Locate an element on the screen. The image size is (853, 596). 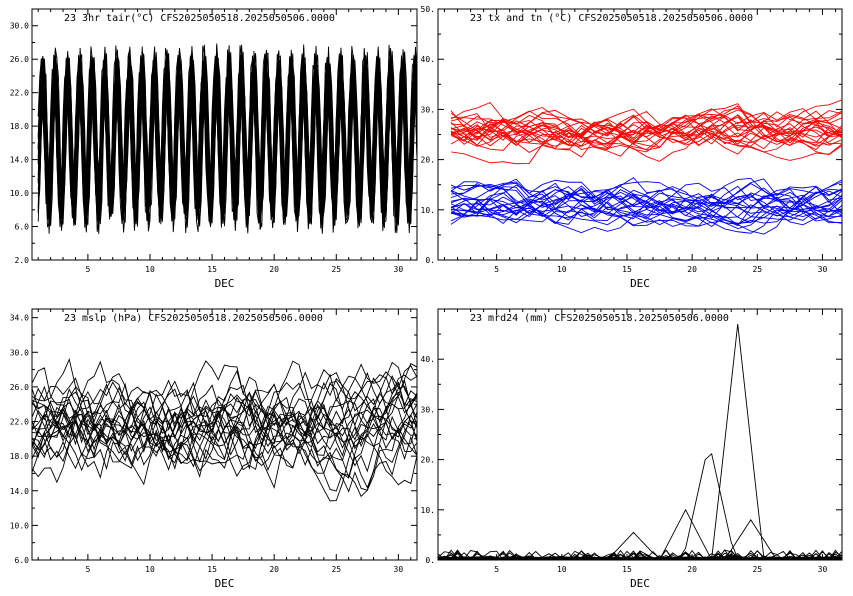
y-tick-label: 26.0 is located at coordinates (19, 59).